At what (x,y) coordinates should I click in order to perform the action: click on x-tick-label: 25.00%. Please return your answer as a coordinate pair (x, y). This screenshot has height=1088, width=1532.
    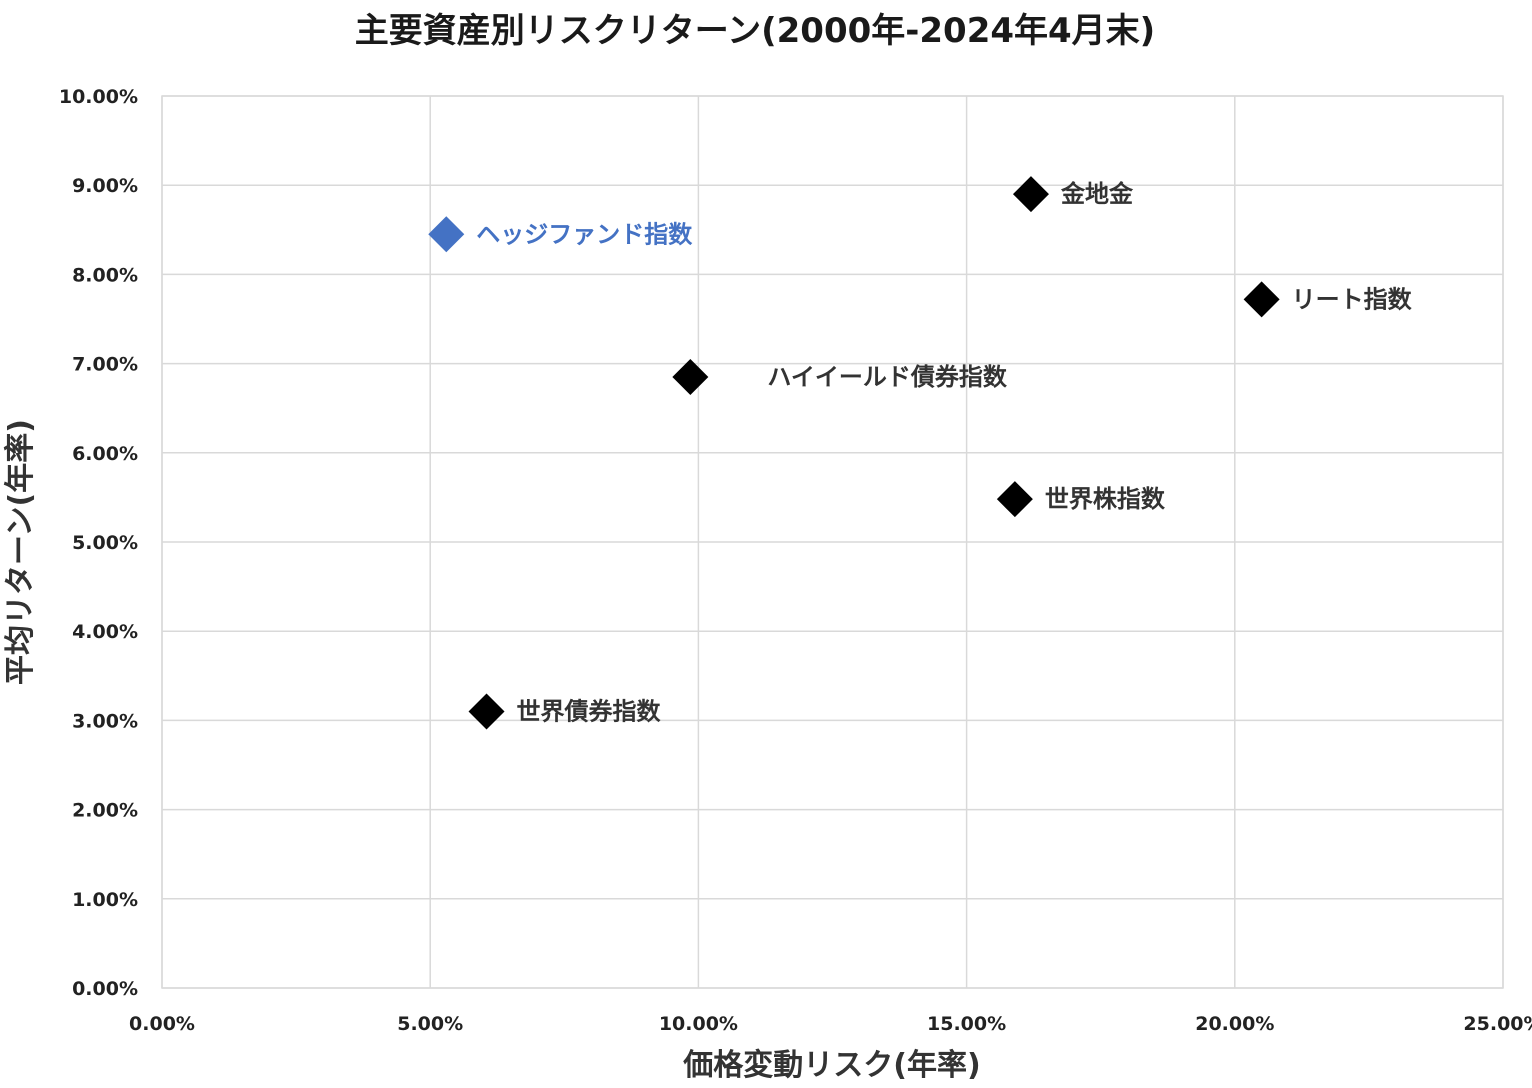
    Looking at the image, I should click on (1497, 1024).